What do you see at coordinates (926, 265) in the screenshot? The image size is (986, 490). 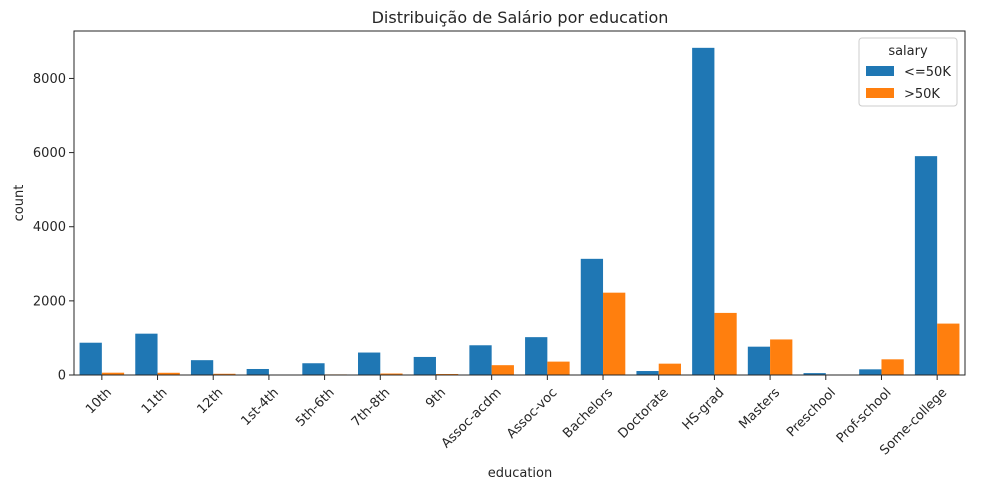 I see `bar-some-college-le50k` at bounding box center [926, 265].